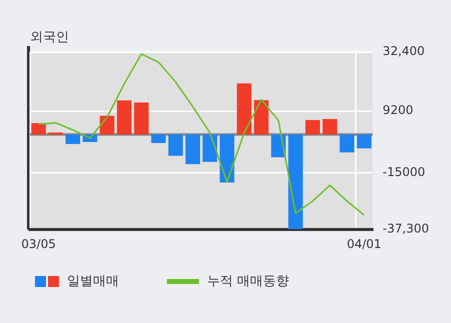  Describe the element at coordinates (49, 37) in the screenshot. I see `chart-title: 외국인` at that location.